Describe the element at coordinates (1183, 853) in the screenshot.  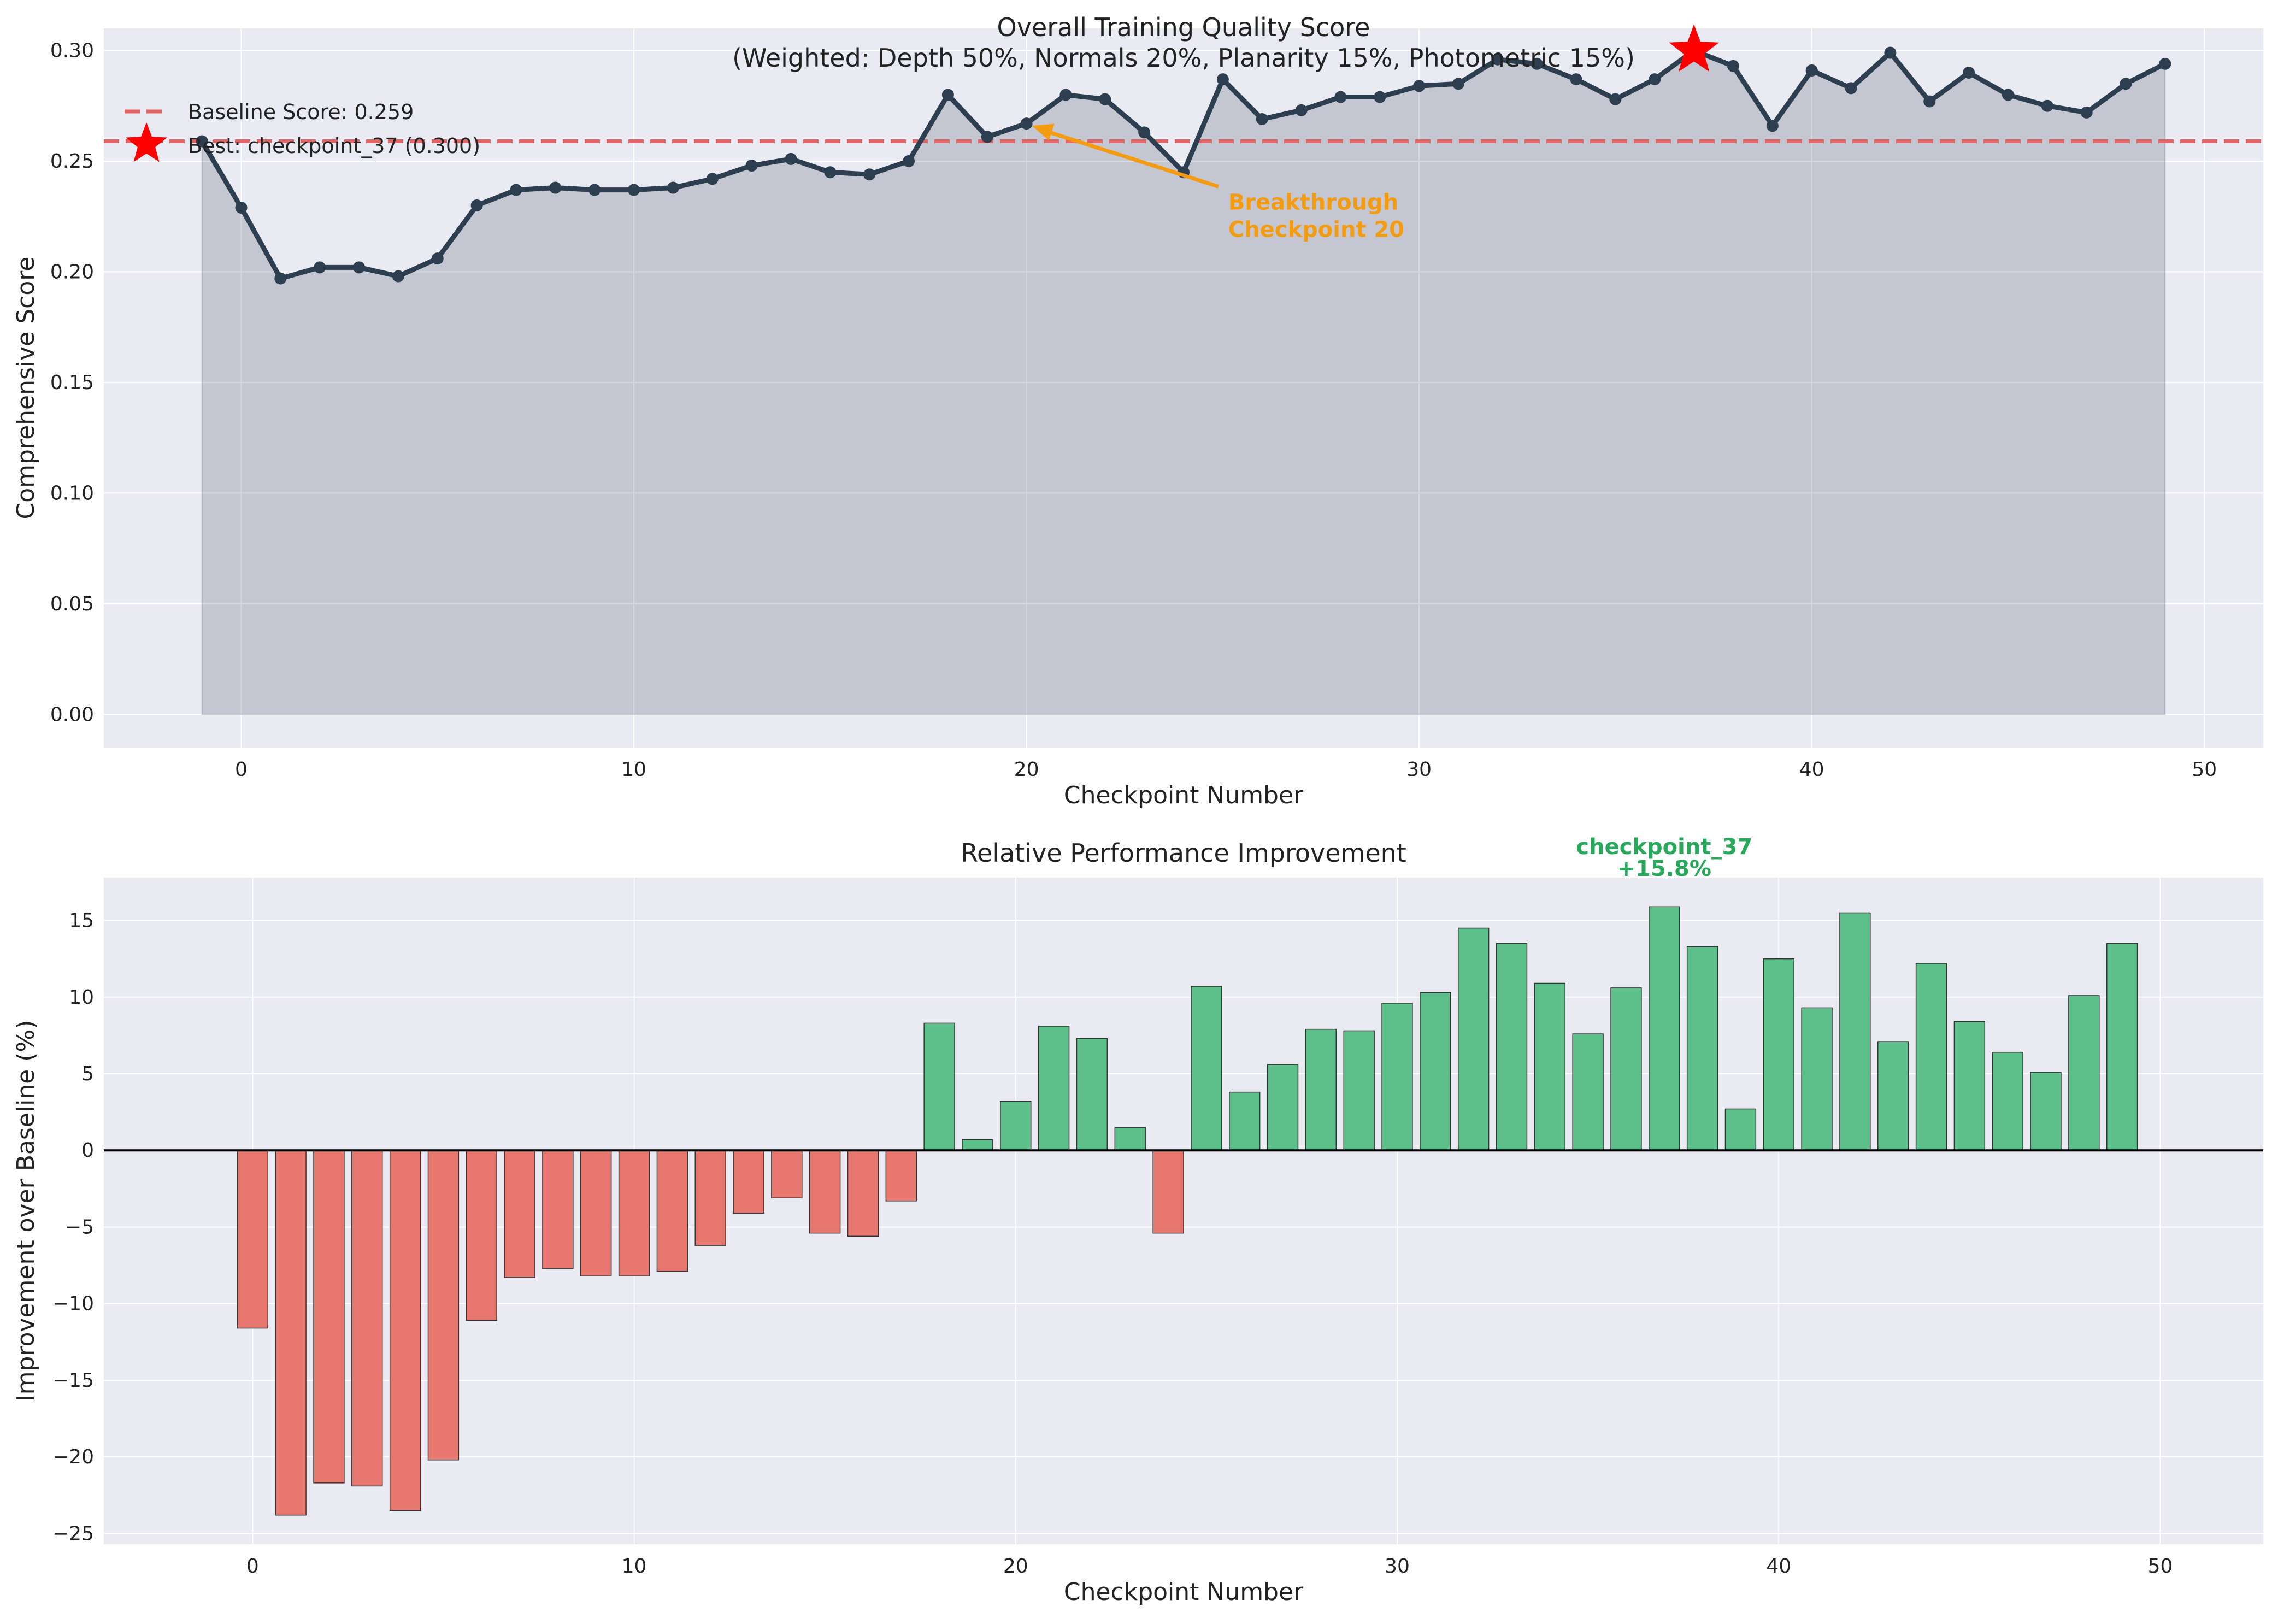
I see `chart-title: Relative Performance Improvement` at that location.